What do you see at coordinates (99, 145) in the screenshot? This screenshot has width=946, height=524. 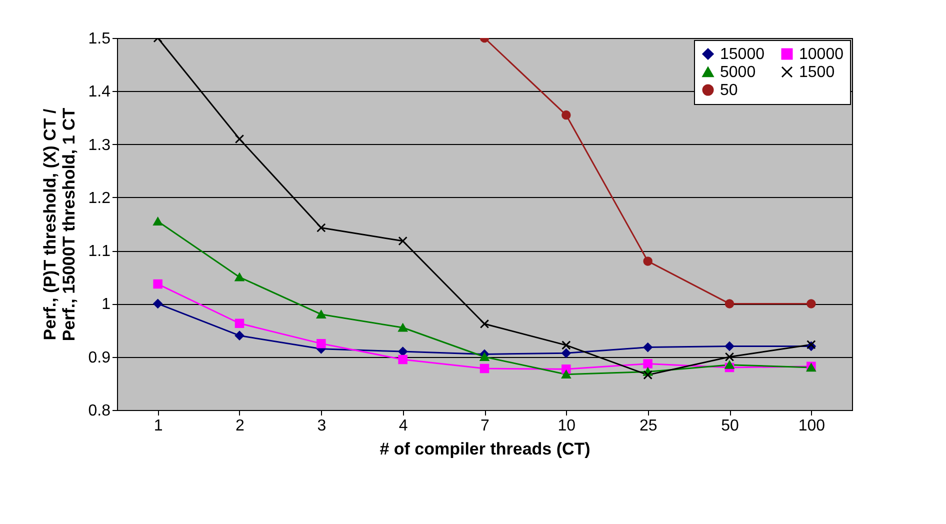 I see `y-tick-label: 1.3` at bounding box center [99, 145].